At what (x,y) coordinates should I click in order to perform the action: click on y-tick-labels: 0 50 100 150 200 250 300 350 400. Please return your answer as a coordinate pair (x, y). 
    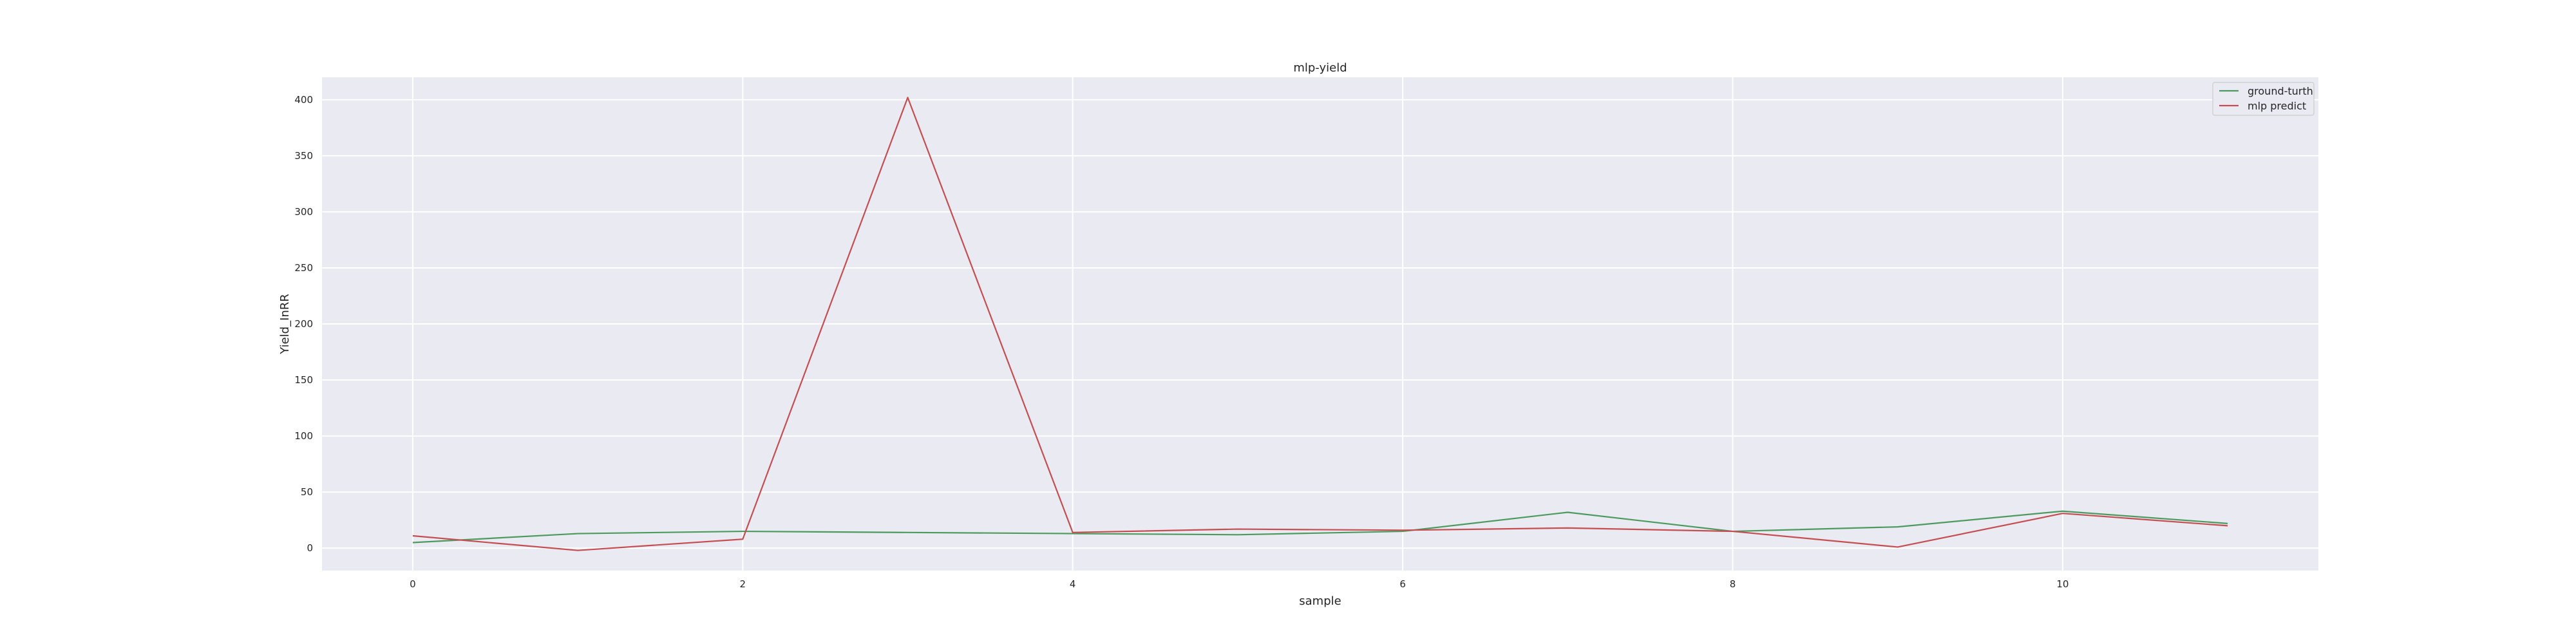
    Looking at the image, I should click on (303, 324).